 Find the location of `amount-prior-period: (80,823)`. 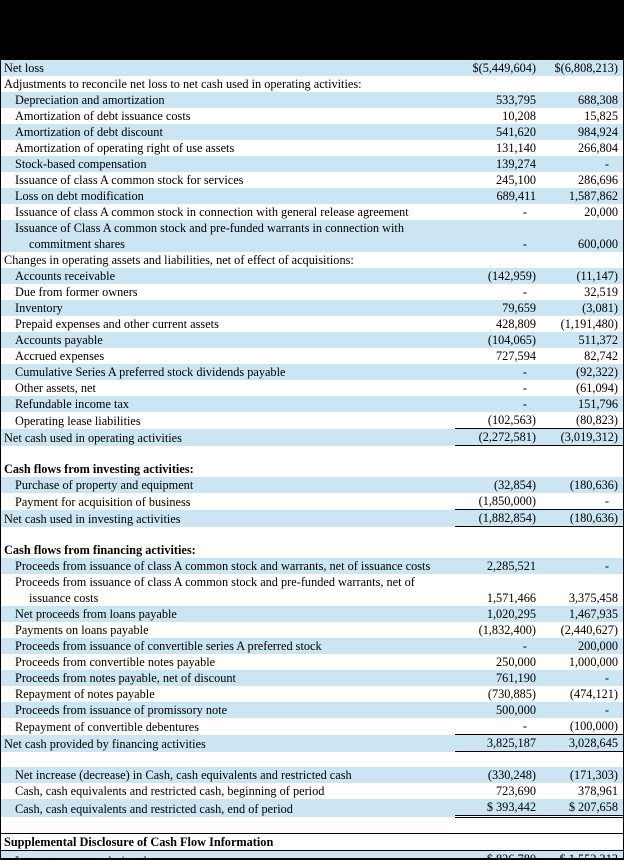

amount-prior-period: (80,823) is located at coordinates (582, 420).